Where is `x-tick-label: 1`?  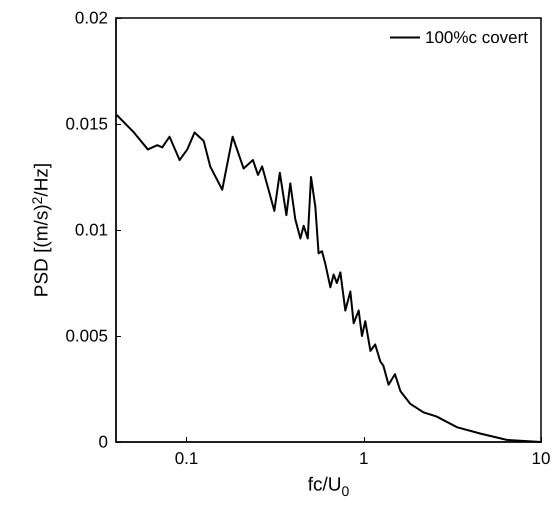 x-tick-label: 1 is located at coordinates (363, 458).